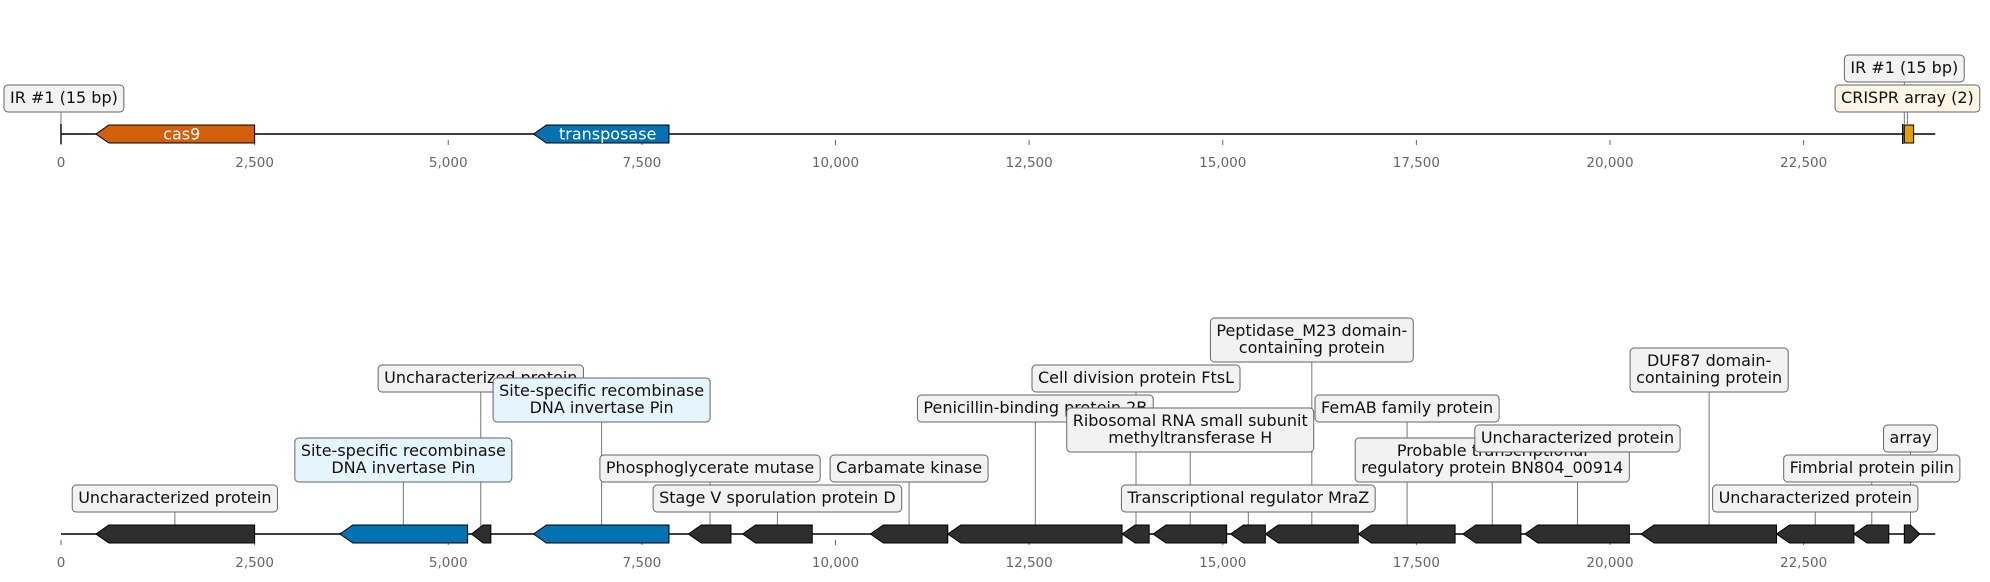 The height and width of the screenshot is (582, 1990). I want to click on feature-callout: Fimbrial protein pilin, so click(1872, 468).